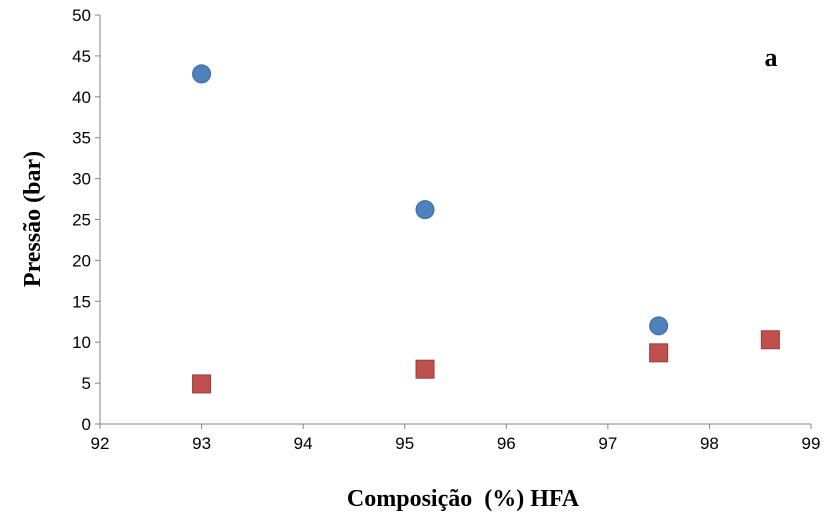 This screenshot has width=829, height=522. What do you see at coordinates (303, 443) in the screenshot?
I see `x-tick-label: 94` at bounding box center [303, 443].